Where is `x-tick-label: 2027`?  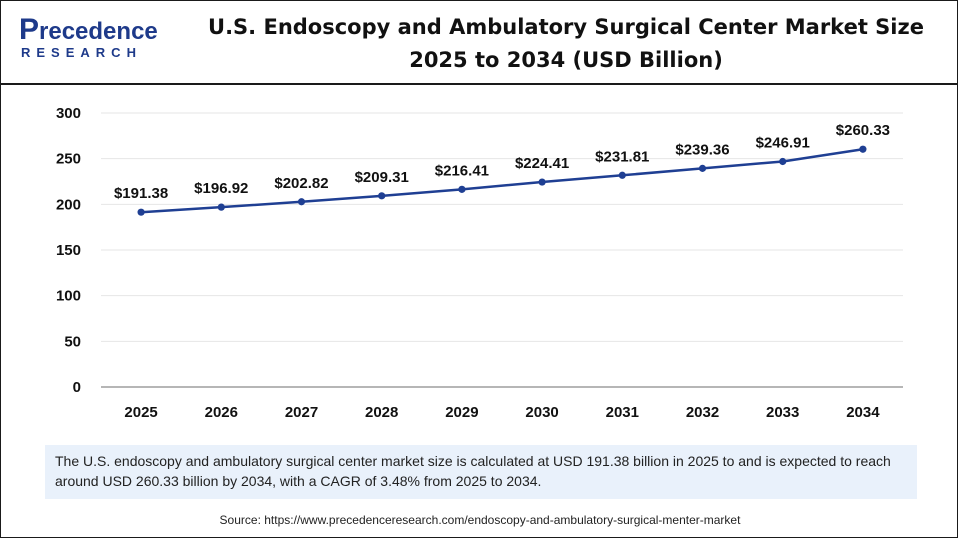
x-tick-label: 2027 is located at coordinates (301, 412).